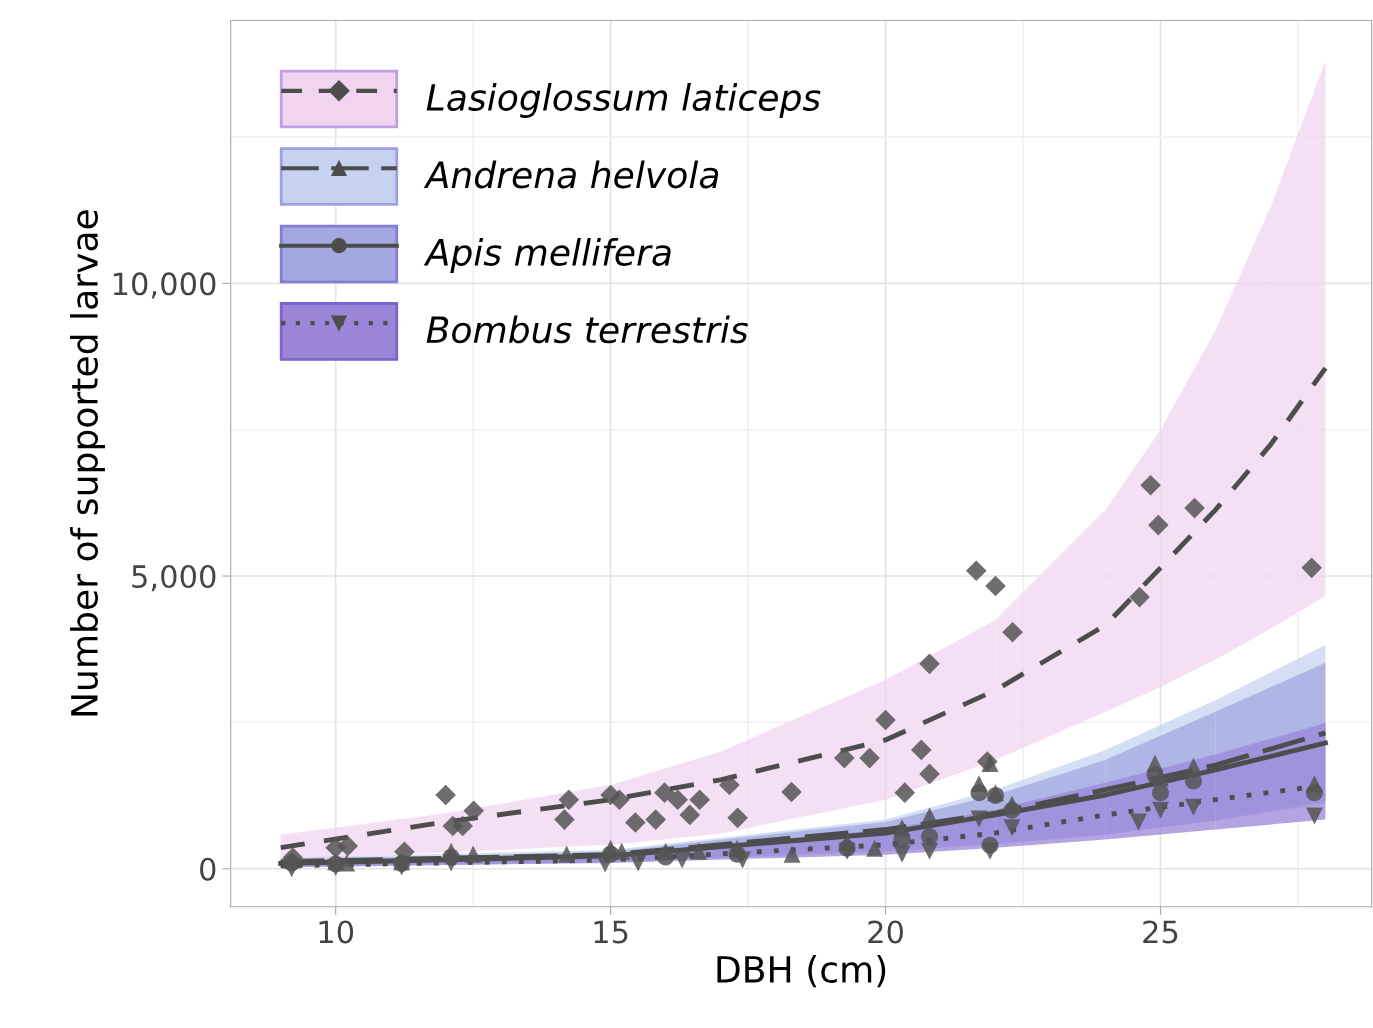 This screenshot has height=1028, width=1373. Describe the element at coordinates (208, 869) in the screenshot. I see `y-tick-label: 0` at that location.